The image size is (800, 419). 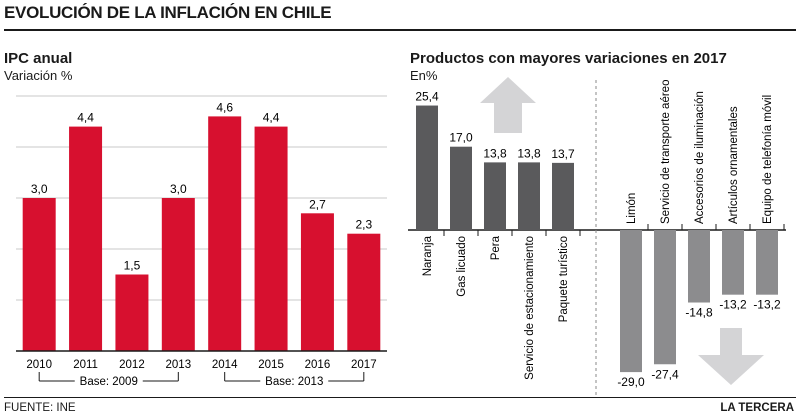 What do you see at coordinates (86, 238) in the screenshot?
I see `ipc-bar-2011` at bounding box center [86, 238].